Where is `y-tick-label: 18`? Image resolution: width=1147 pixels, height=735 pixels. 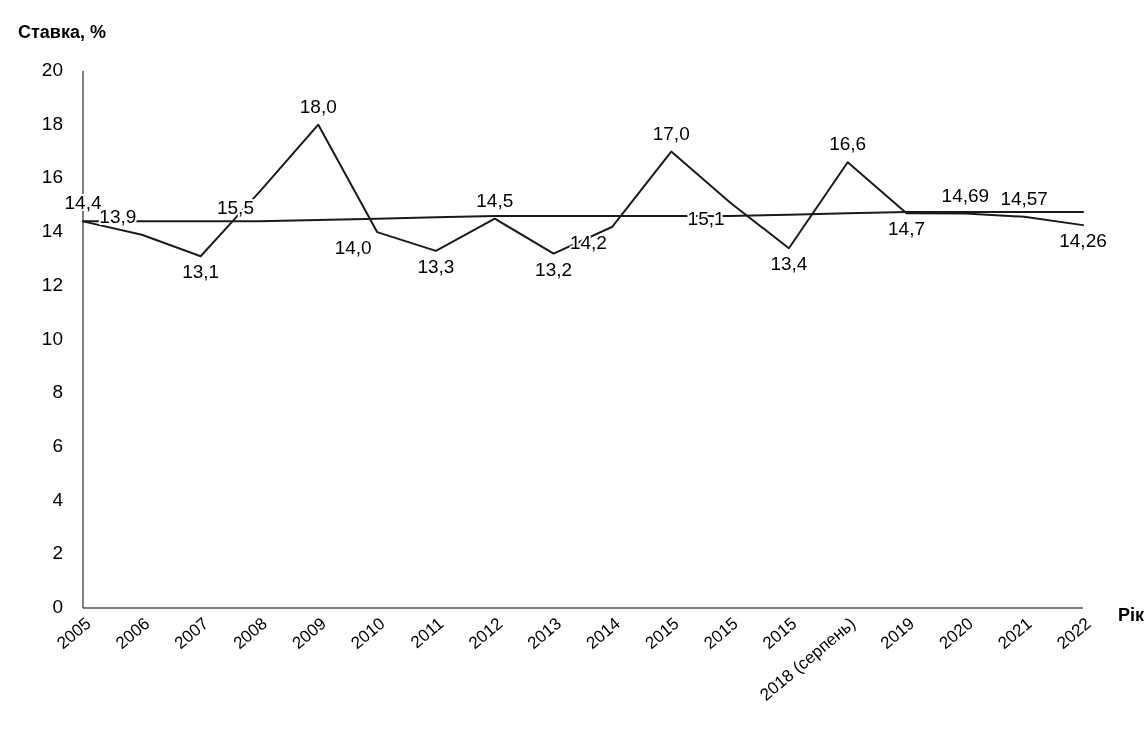
y-tick-label: 18 is located at coordinates (52, 123).